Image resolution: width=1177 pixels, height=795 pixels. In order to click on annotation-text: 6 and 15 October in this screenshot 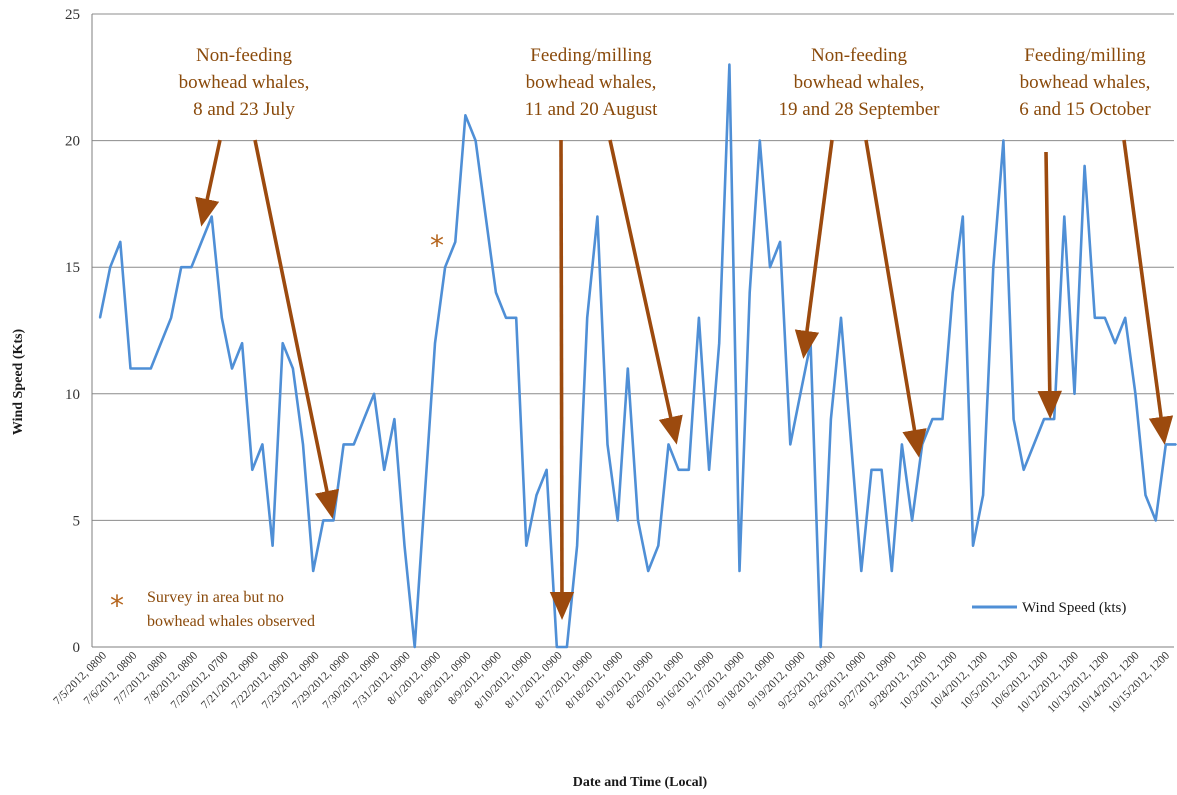, I will do `click(1085, 109)`.